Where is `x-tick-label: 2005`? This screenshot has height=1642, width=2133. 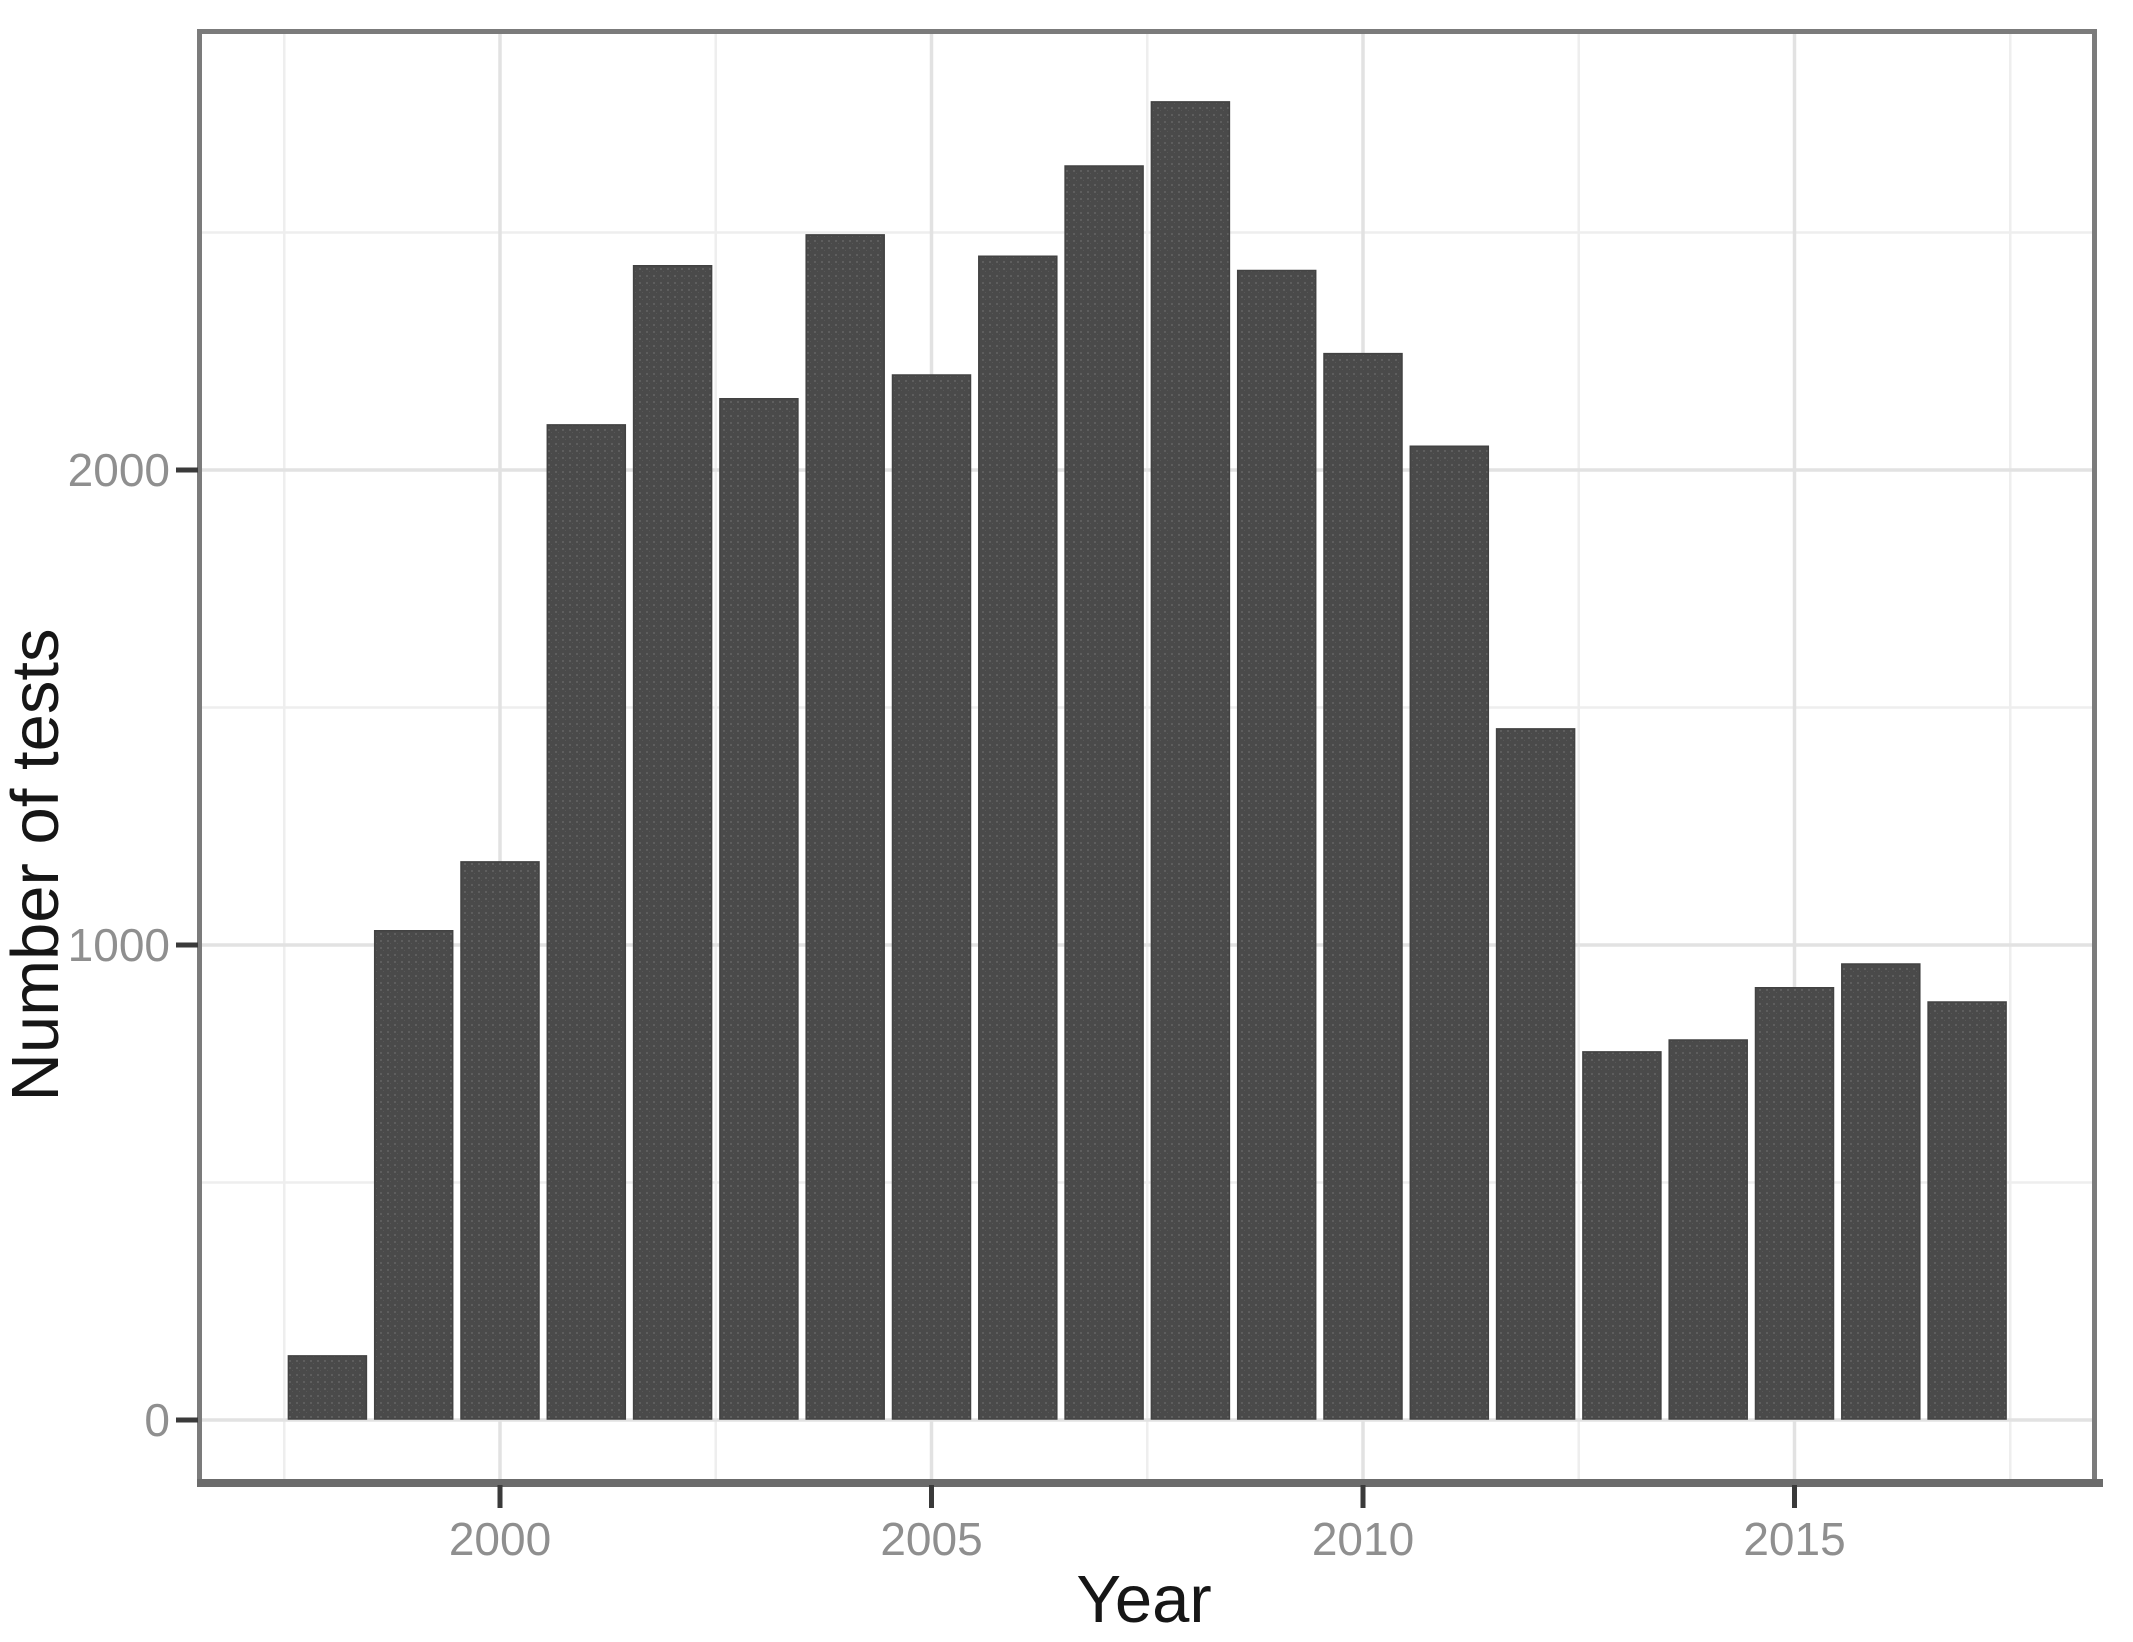
x-tick-label: 2005 is located at coordinates (931, 1539).